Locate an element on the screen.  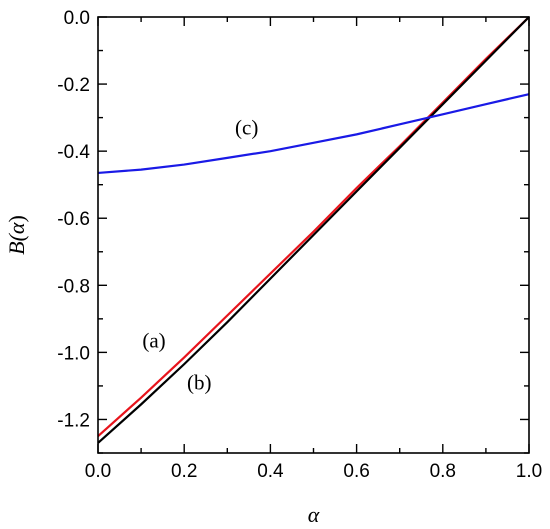
x-tick-label: 0.2 is located at coordinates (184, 471).